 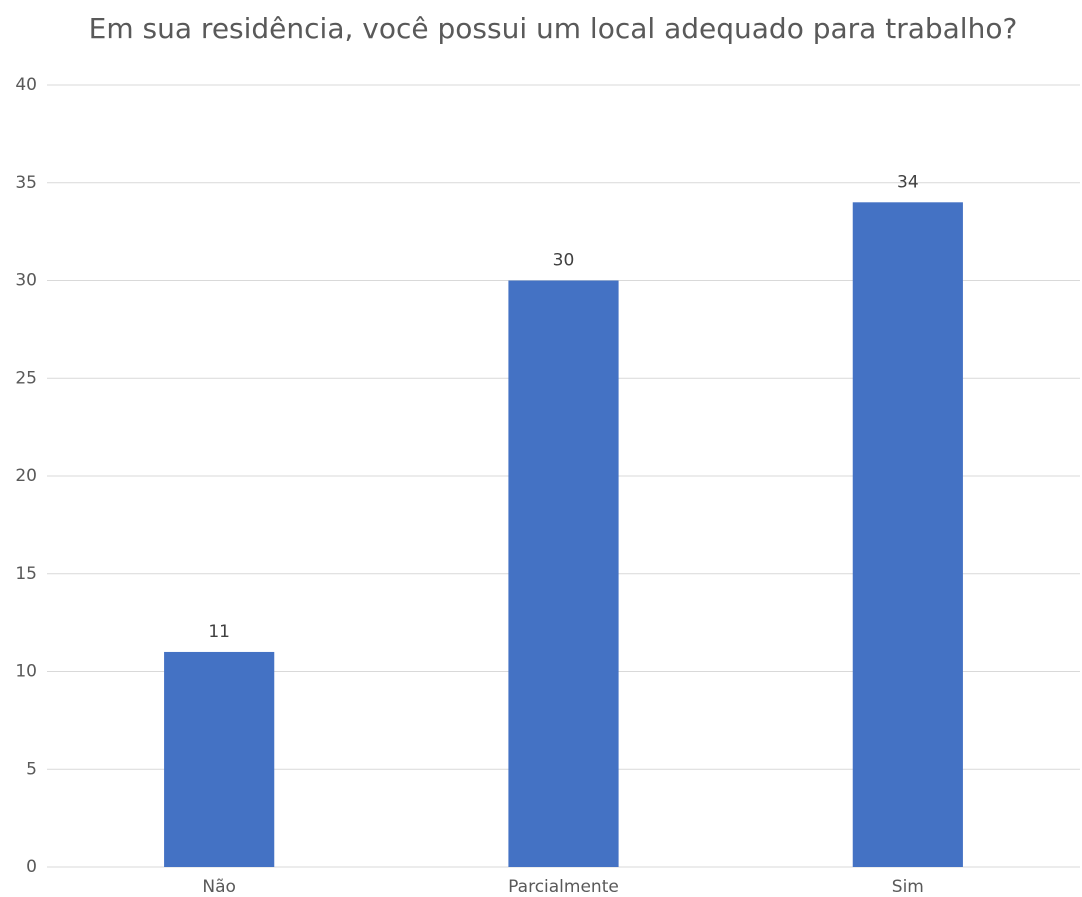 What do you see at coordinates (26, 85) in the screenshot?
I see `y-tick-label: 40` at bounding box center [26, 85].